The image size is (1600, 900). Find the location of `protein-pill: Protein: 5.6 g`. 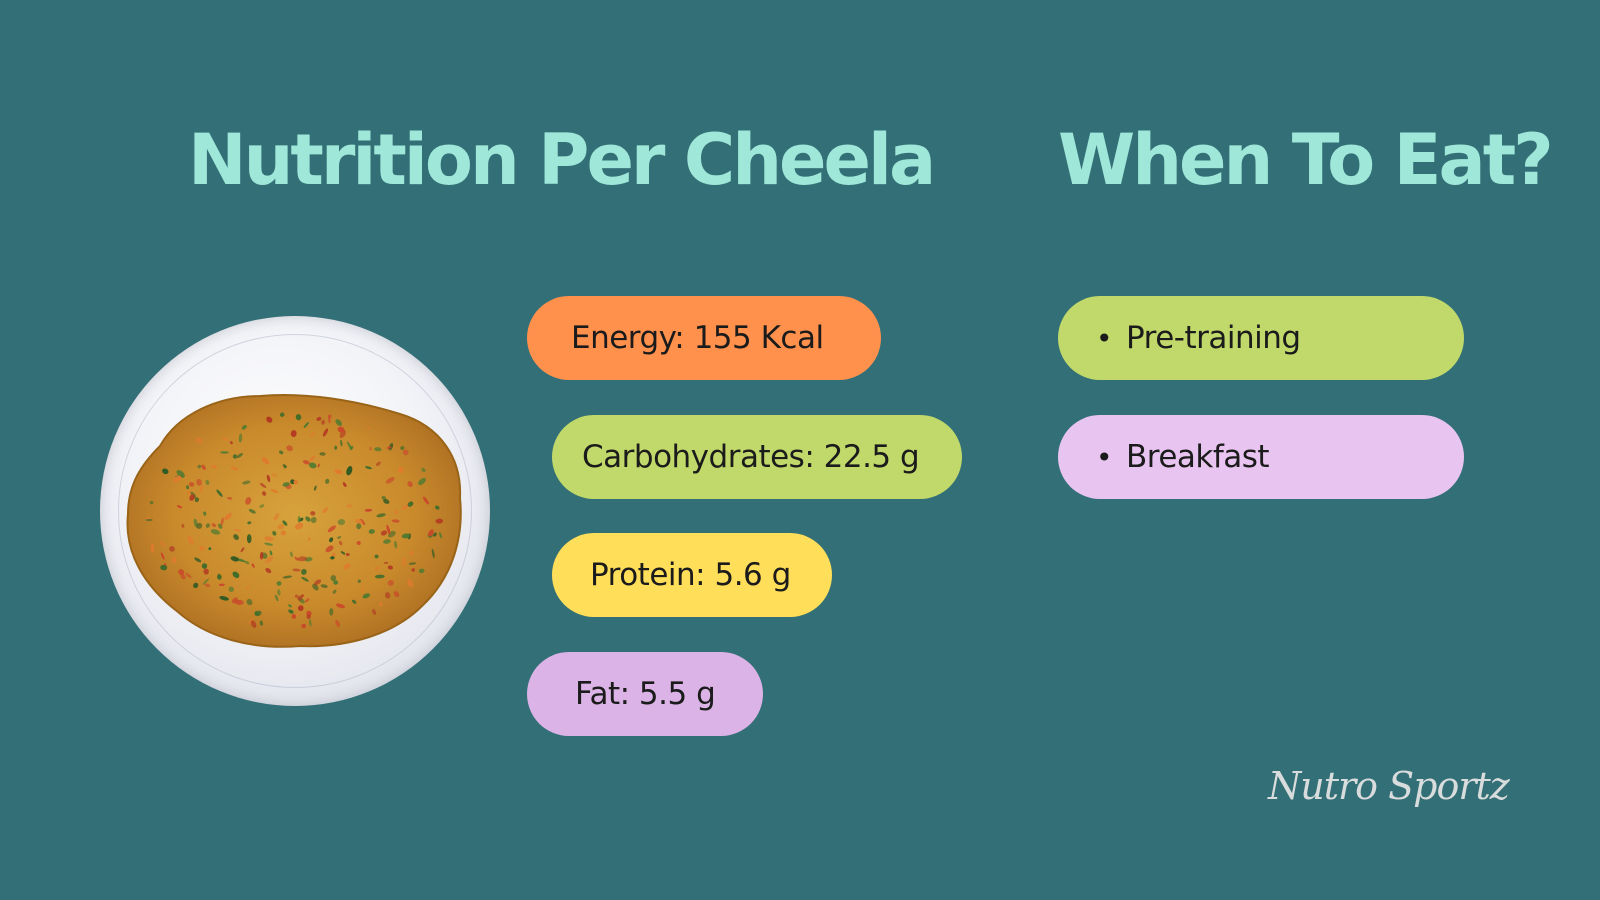

protein-pill: Protein: 5.6 g is located at coordinates (692, 575).